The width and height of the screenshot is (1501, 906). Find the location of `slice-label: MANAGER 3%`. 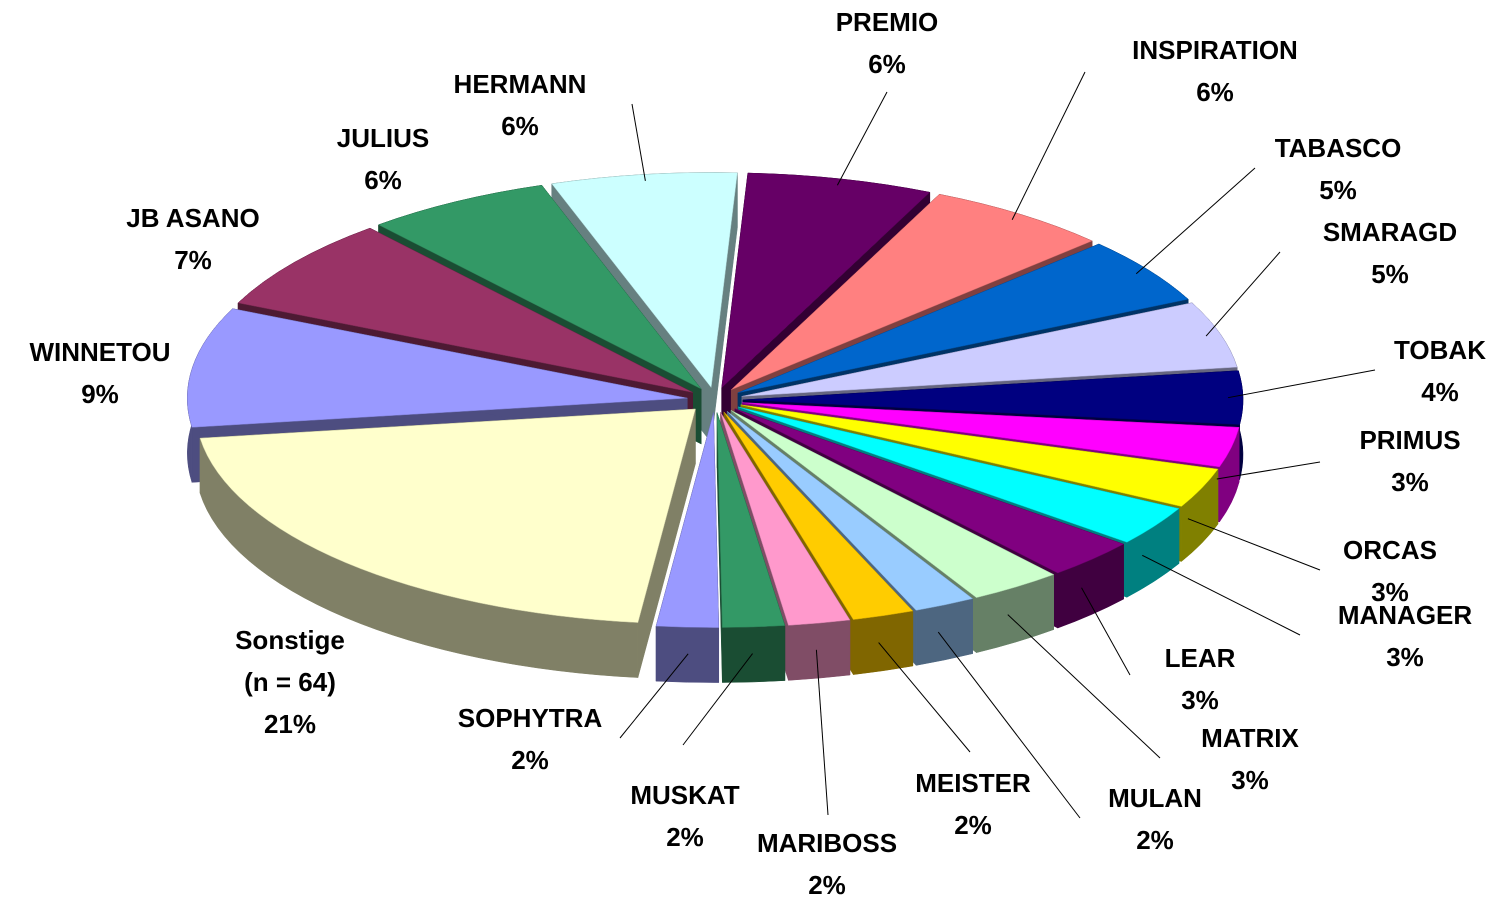

slice-label: MANAGER 3% is located at coordinates (1405, 636).